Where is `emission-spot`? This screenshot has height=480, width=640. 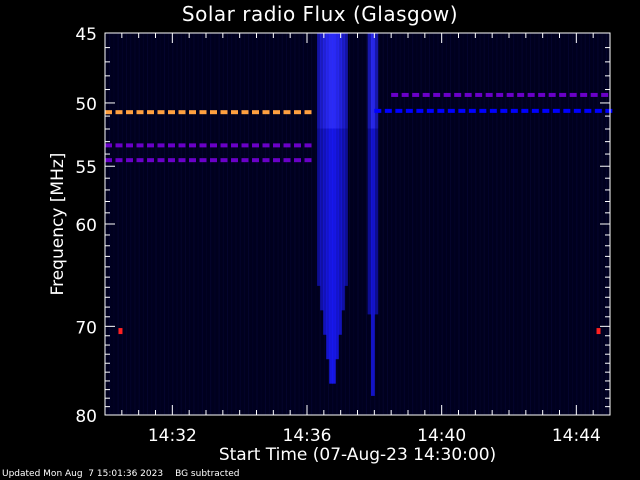 emission-spot is located at coordinates (120, 331).